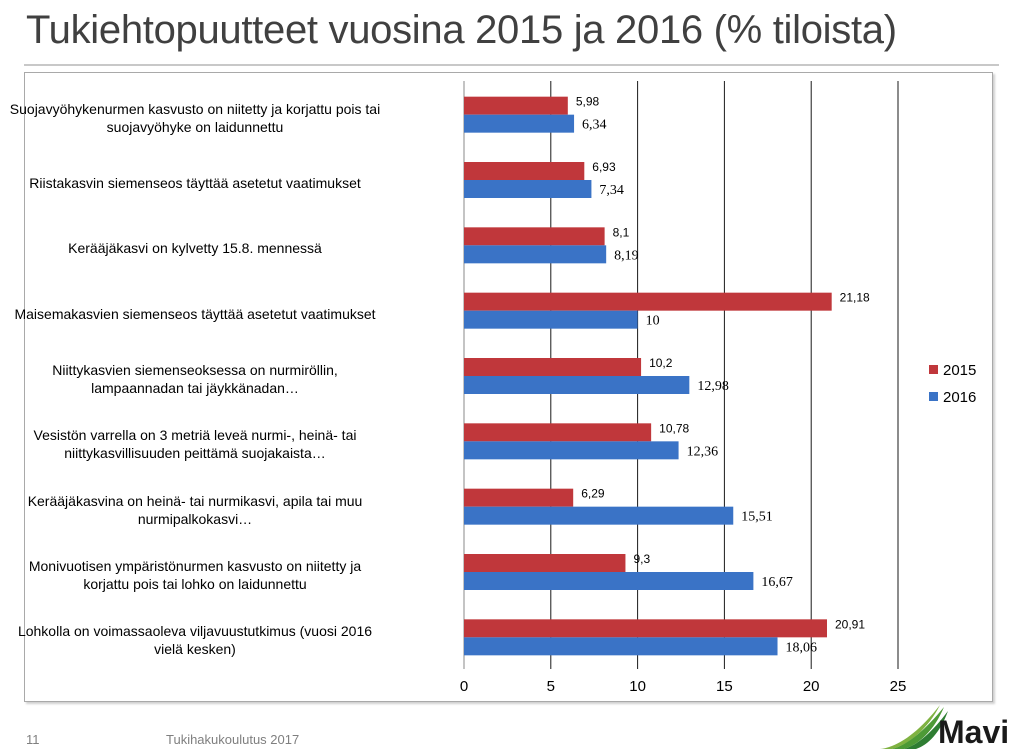  Describe the element at coordinates (974, 732) in the screenshot. I see `logo-text: Mavi` at that location.